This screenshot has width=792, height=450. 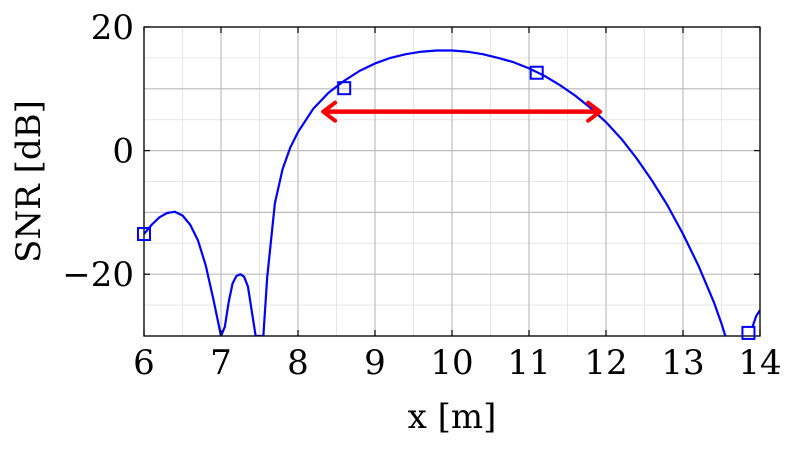 I want to click on double-arrow-head-right, so click(x=594, y=111).